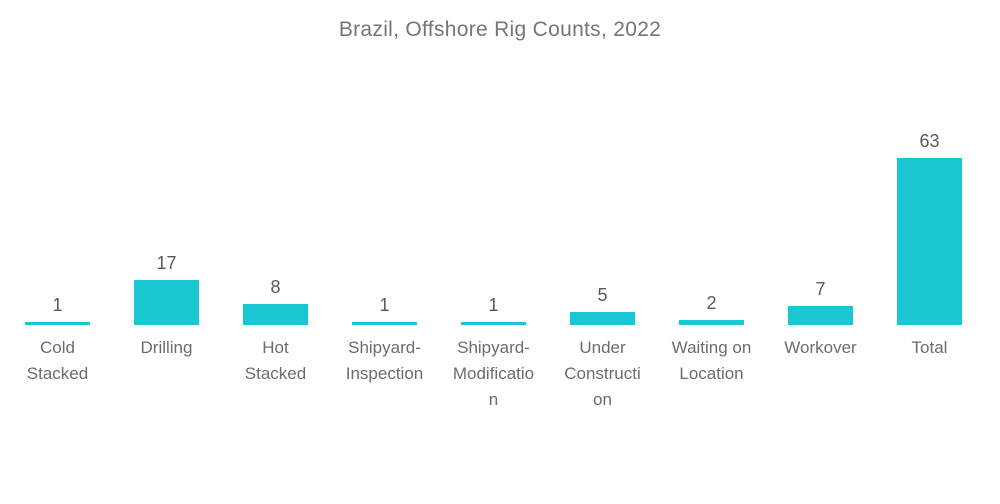  What do you see at coordinates (929, 241) in the screenshot?
I see `bar-total` at bounding box center [929, 241].